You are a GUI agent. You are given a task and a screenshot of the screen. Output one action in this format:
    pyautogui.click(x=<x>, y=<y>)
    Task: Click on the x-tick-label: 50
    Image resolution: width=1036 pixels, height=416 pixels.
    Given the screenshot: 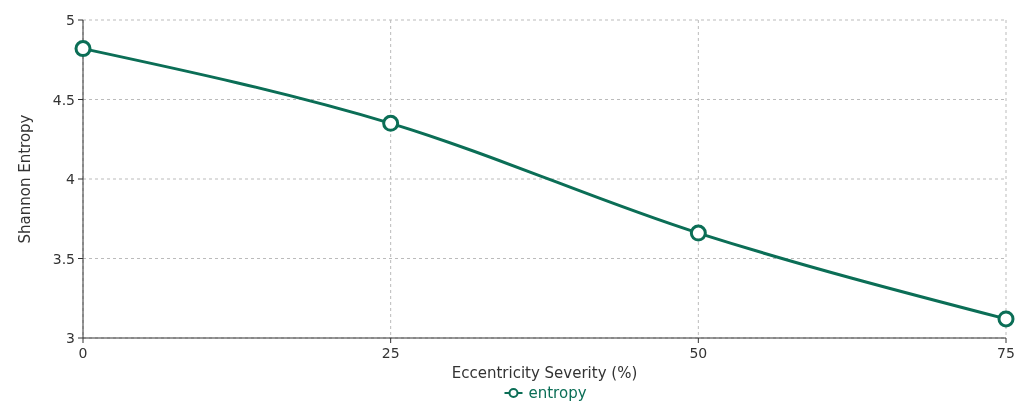 What is the action you would take?
    pyautogui.click(x=698, y=353)
    